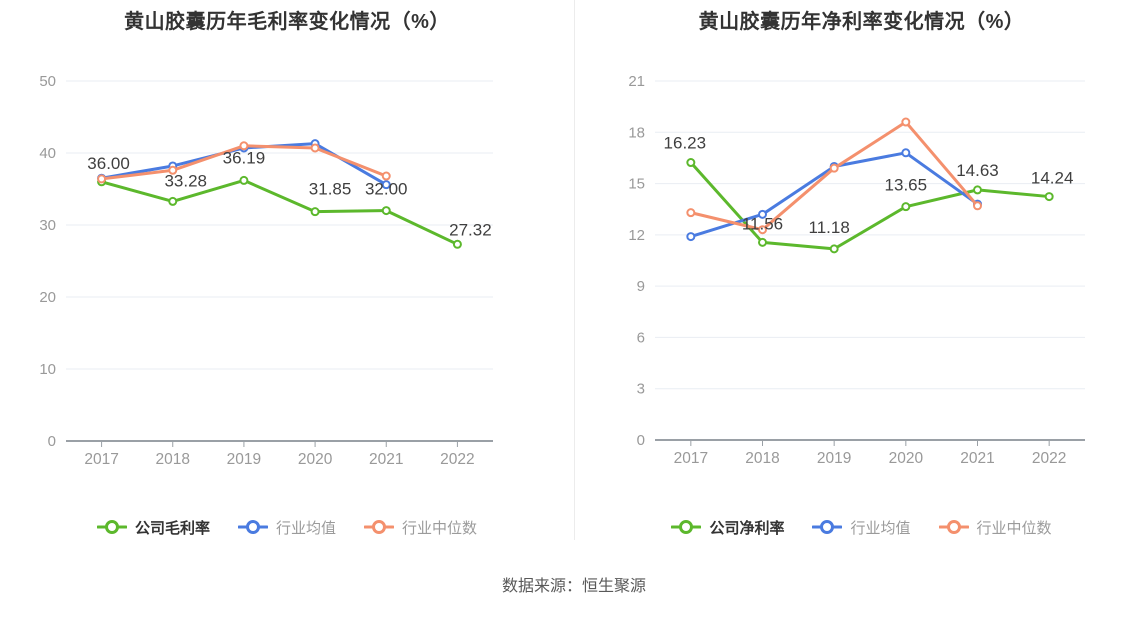 This screenshot has width=1148, height=619. I want to click on svg-text: 11.56, so click(762, 223).